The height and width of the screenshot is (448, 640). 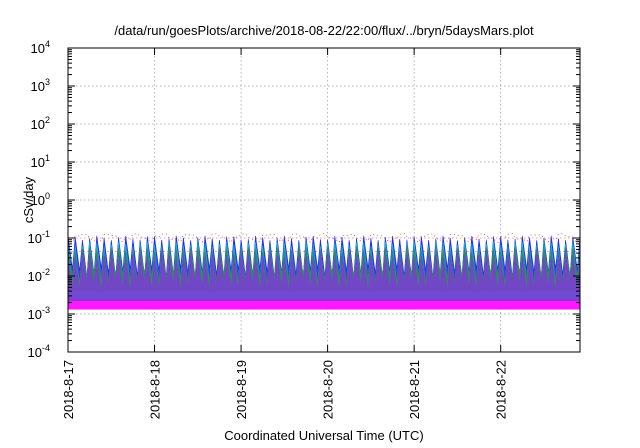 I want to click on y-axis-label: cSv/day, so click(x=28, y=199).